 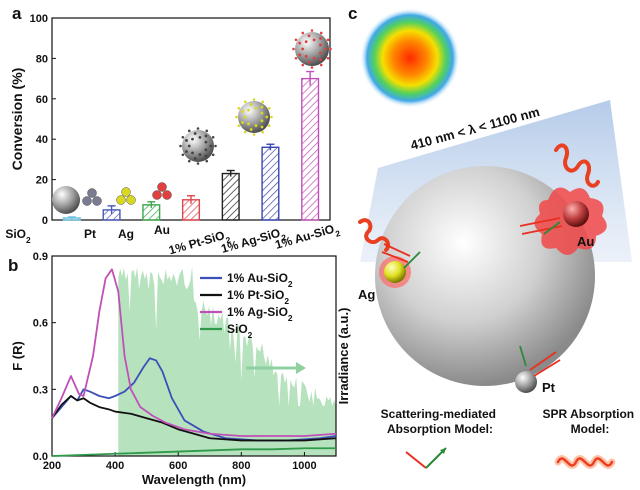 What do you see at coordinates (241, 466) in the screenshot?
I see `x-tick-label: 800` at bounding box center [241, 466].